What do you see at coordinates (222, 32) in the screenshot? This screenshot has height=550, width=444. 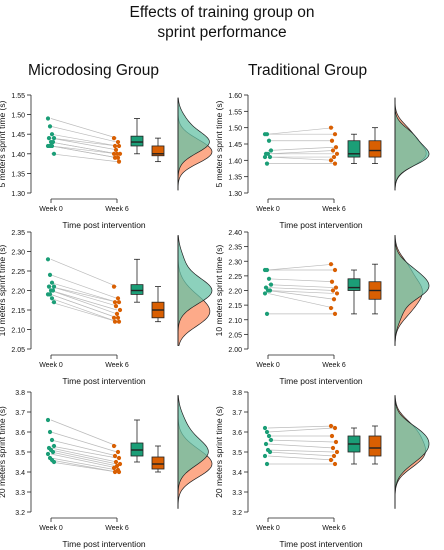 I see `figure-title-line-2: sprint performance` at bounding box center [222, 32].